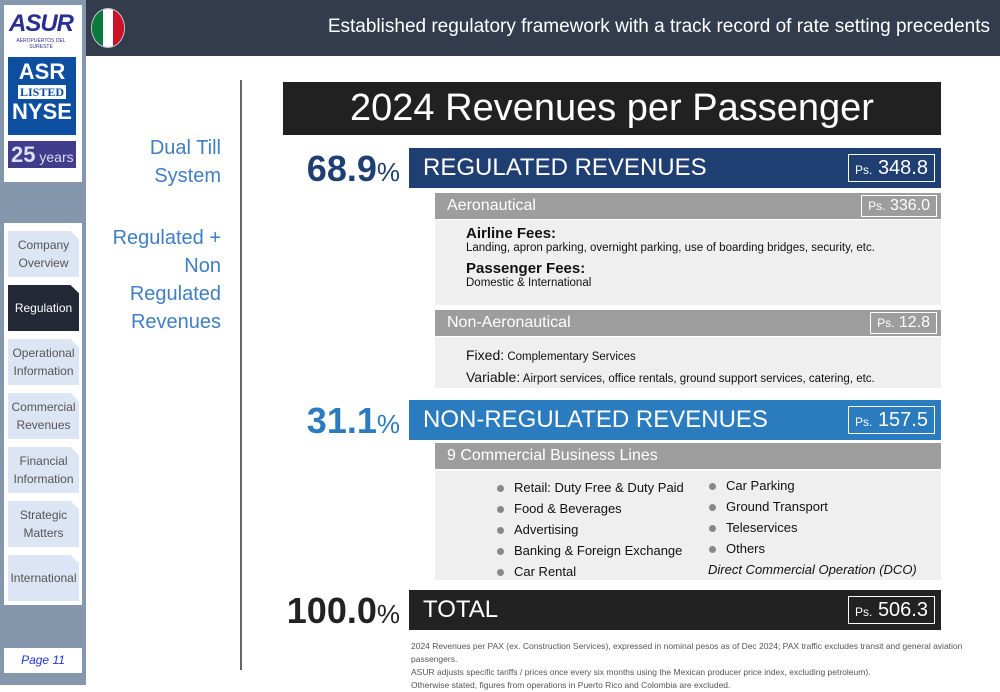  Describe the element at coordinates (902, 610) in the screenshot. I see `price-value: 506.3` at that location.